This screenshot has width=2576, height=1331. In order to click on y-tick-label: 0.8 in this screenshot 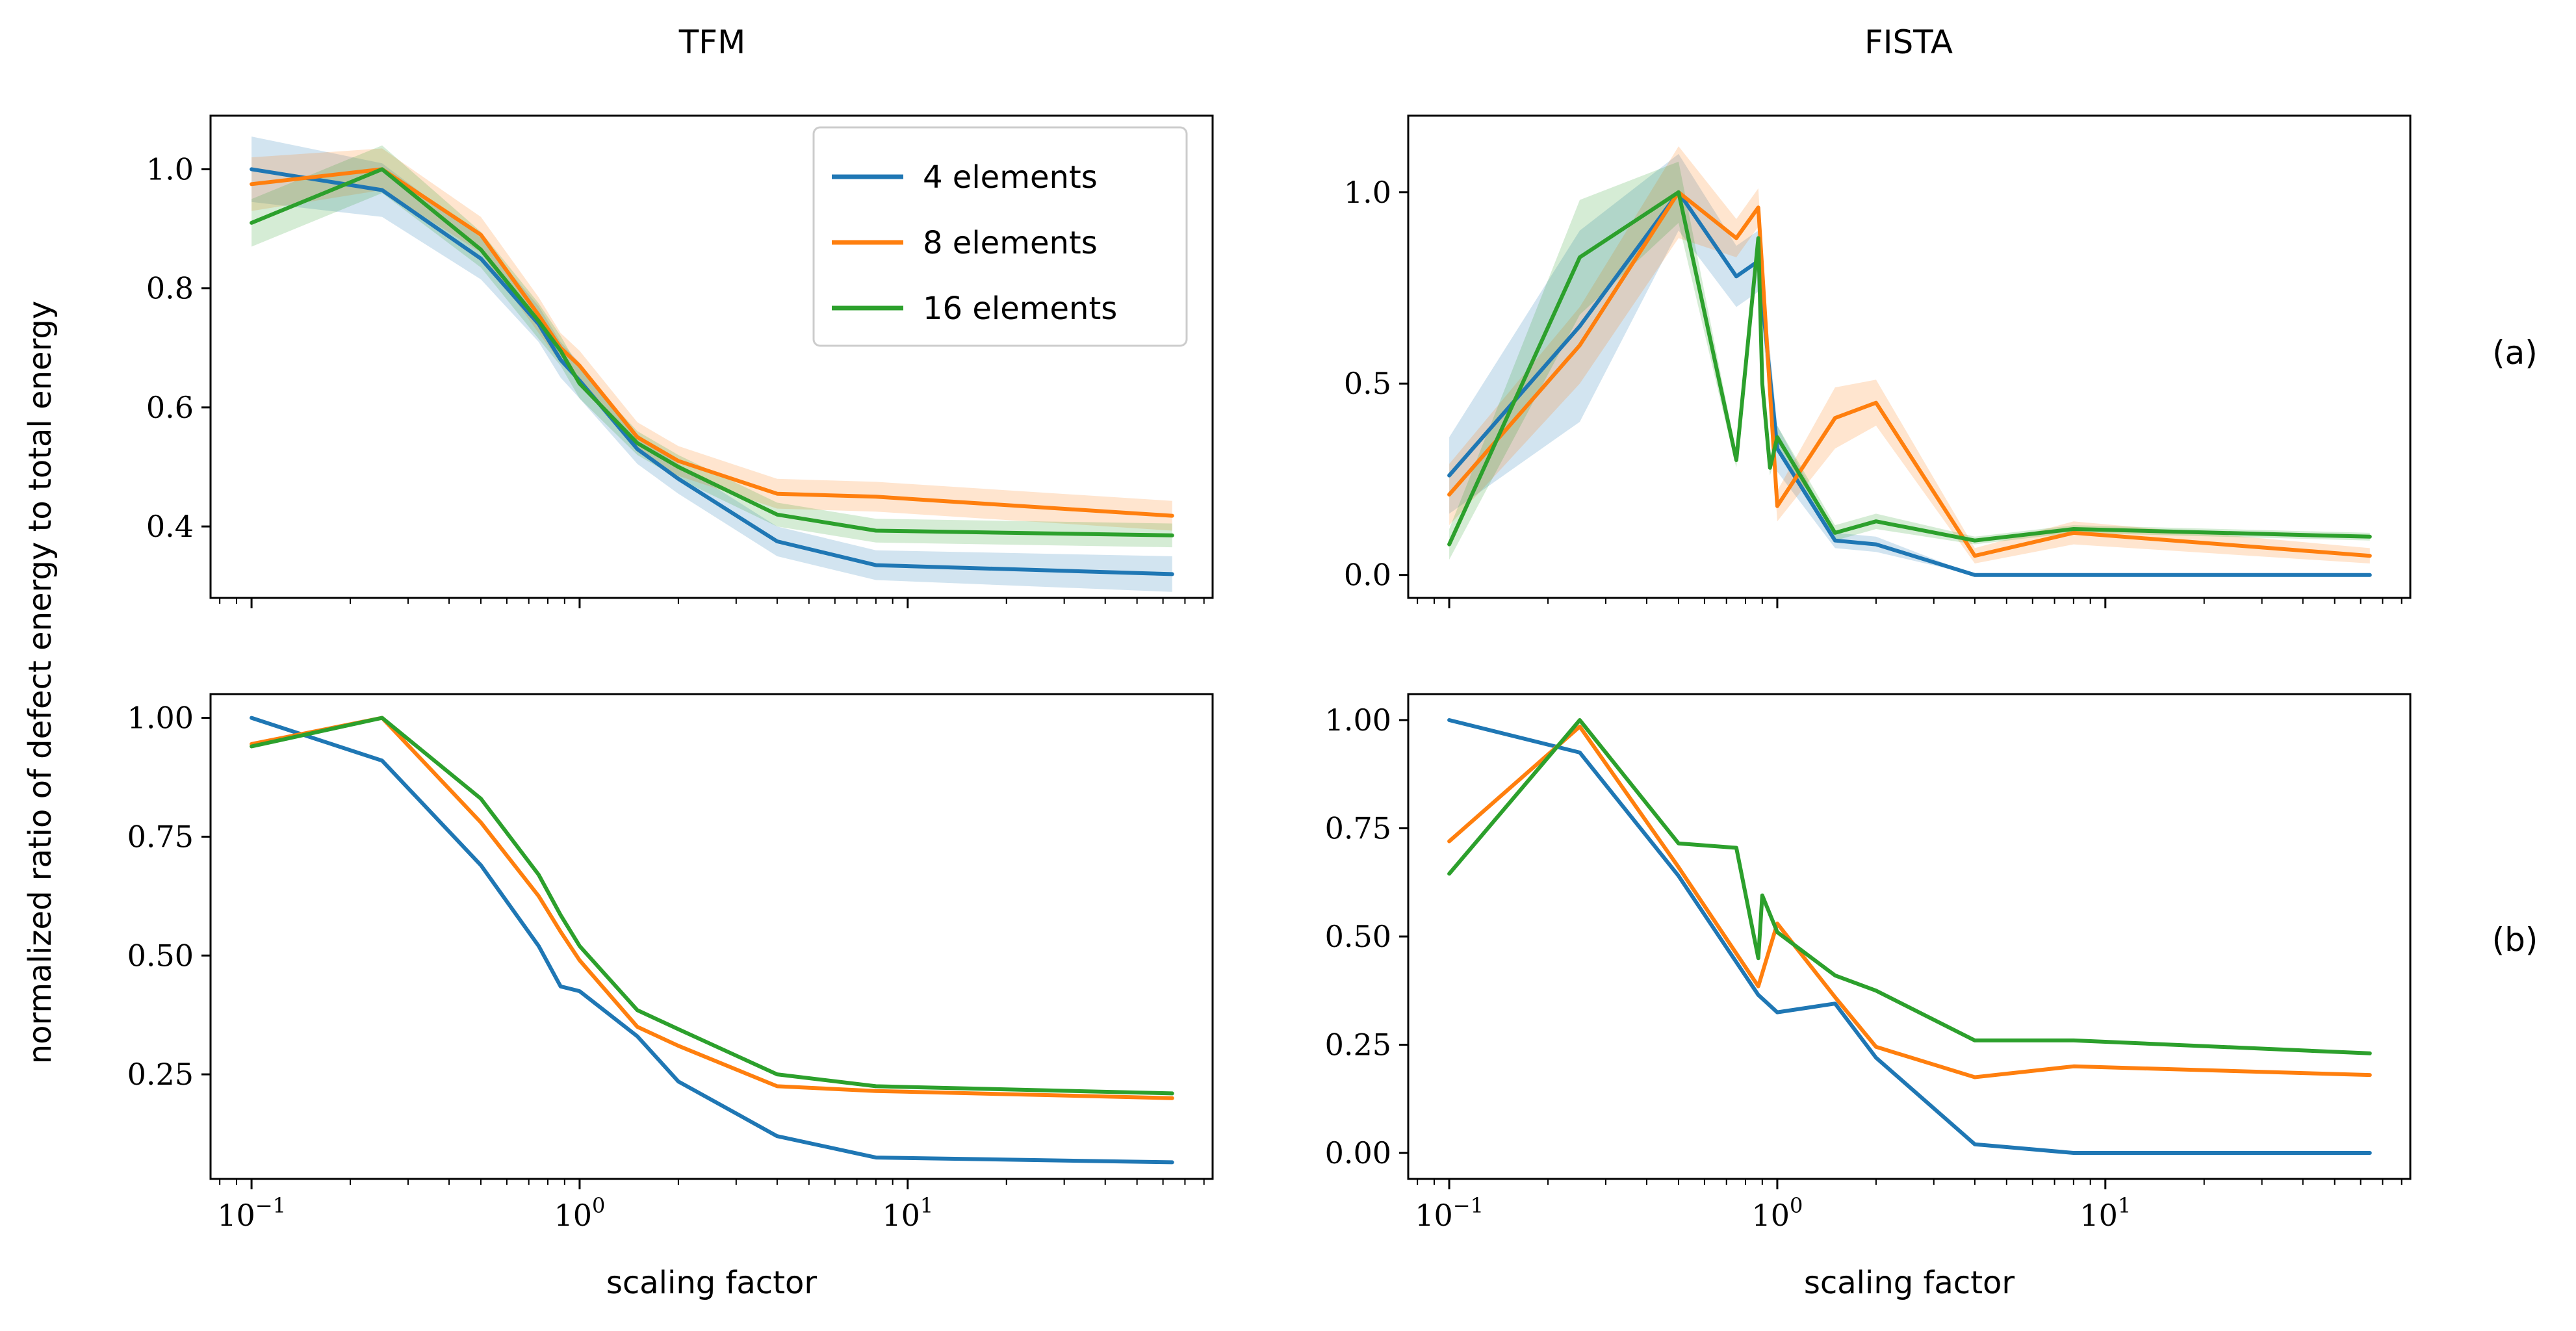, I will do `click(170, 288)`.